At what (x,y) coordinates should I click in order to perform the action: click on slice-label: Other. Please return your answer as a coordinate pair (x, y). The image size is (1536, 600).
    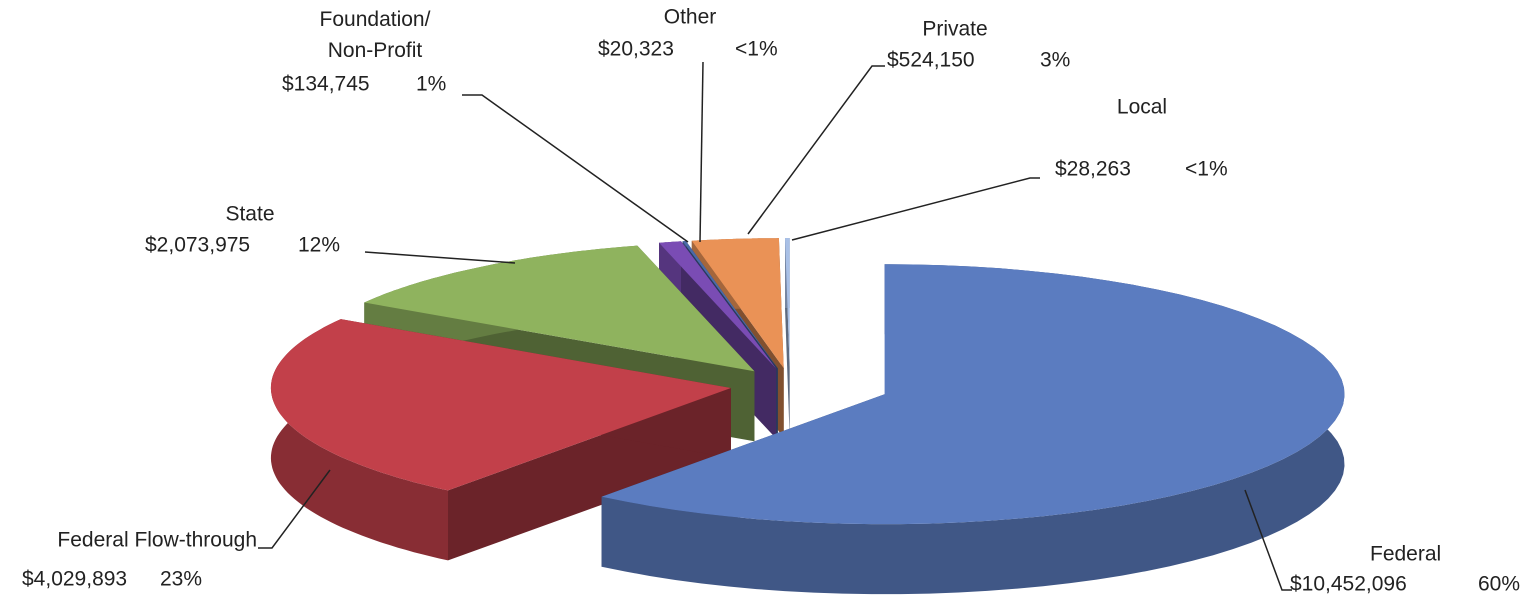
    Looking at the image, I should click on (690, 17).